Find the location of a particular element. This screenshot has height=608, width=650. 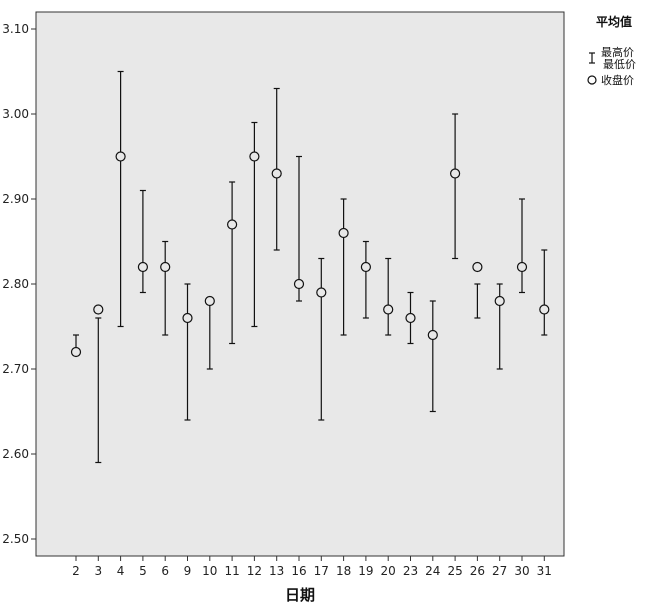

x-tick-label: 24 is located at coordinates (432, 571).